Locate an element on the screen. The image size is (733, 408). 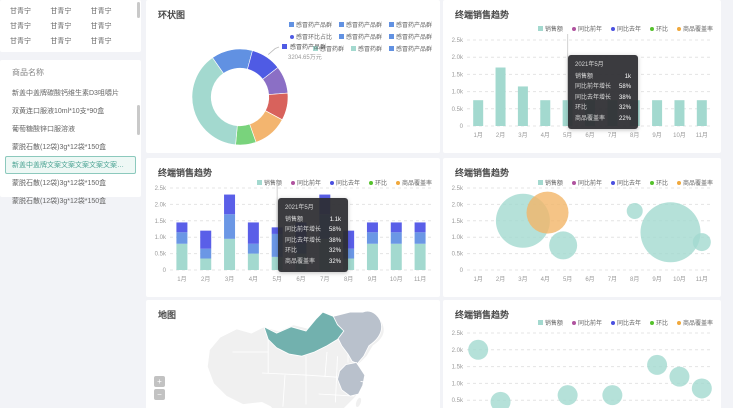
bar-legend: 销售额 同比前年 同比去年 环比 商品覆盖率 is located at coordinates (625, 28).